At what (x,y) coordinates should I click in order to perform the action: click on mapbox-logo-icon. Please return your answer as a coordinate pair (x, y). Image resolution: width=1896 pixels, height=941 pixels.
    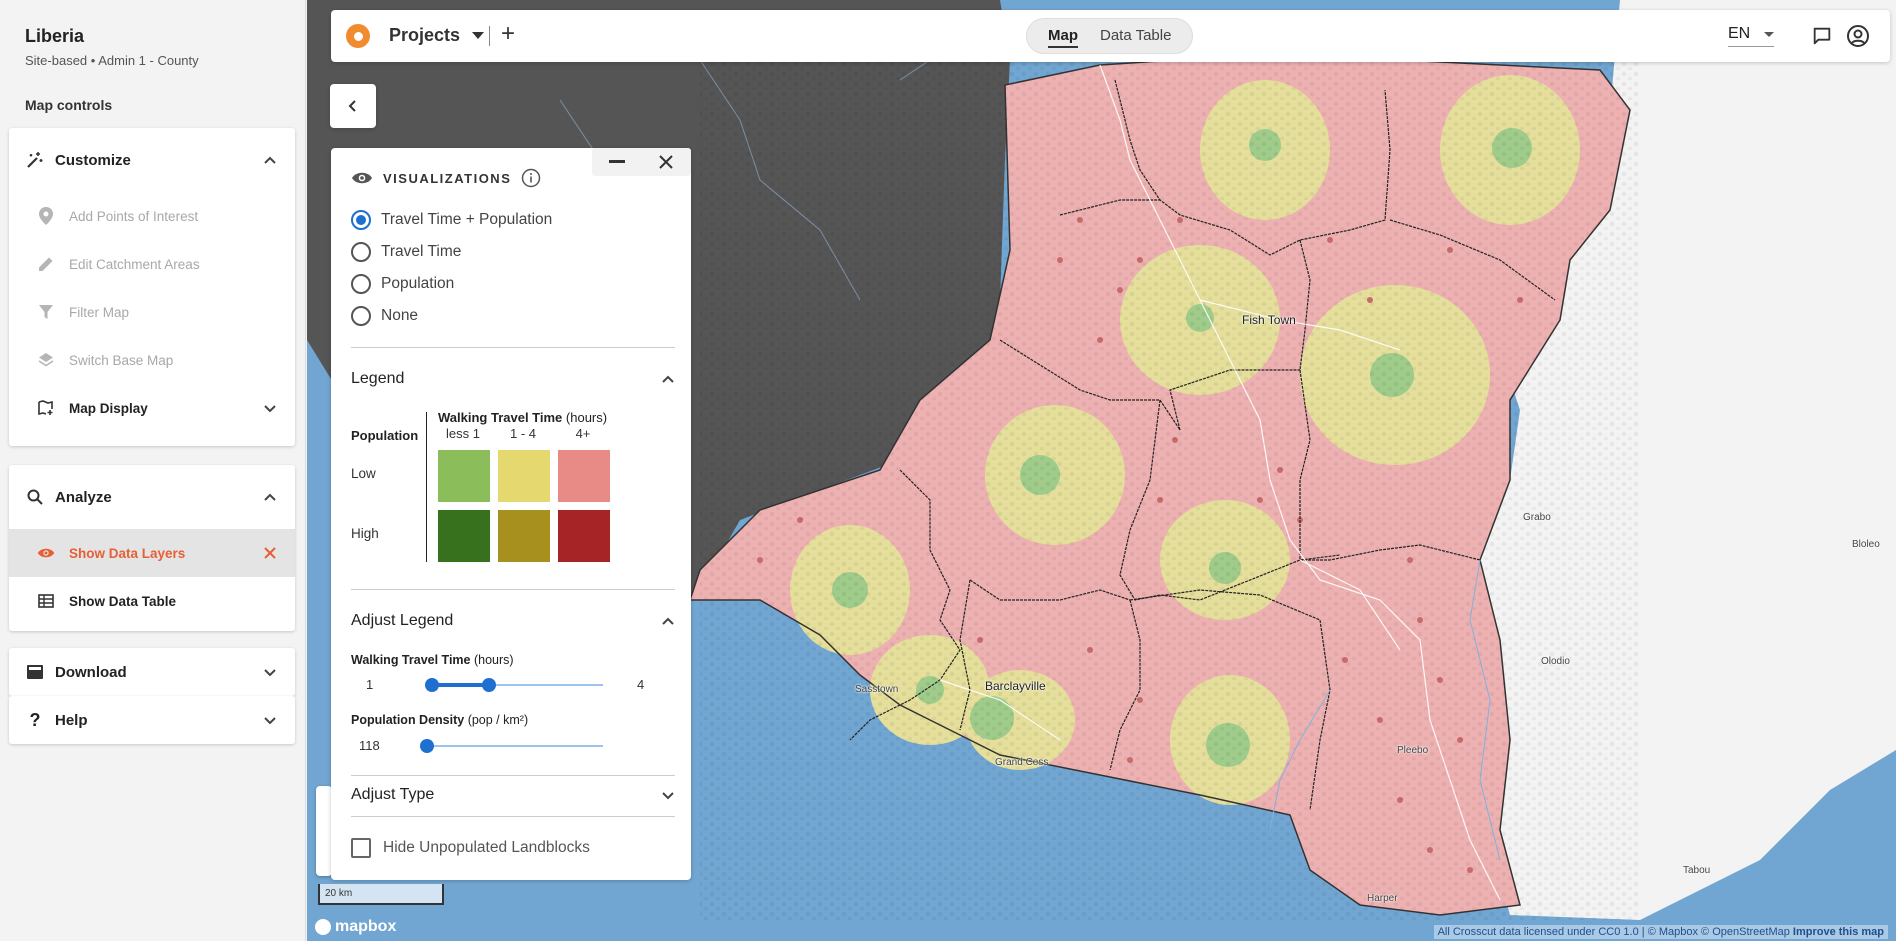
    Looking at the image, I should click on (323, 927).